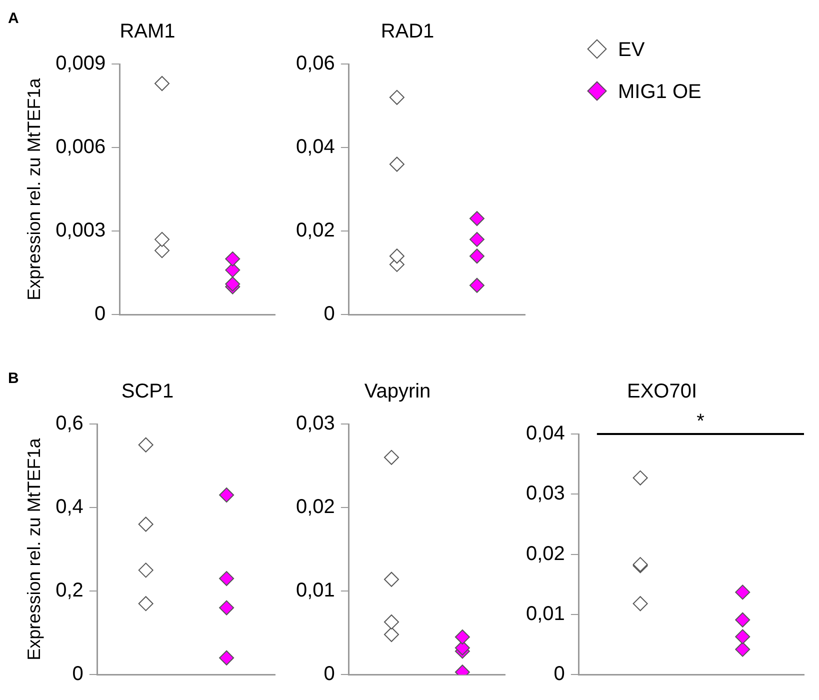  Describe the element at coordinates (70, 591) in the screenshot. I see `y-tick-label: 0,2` at that location.